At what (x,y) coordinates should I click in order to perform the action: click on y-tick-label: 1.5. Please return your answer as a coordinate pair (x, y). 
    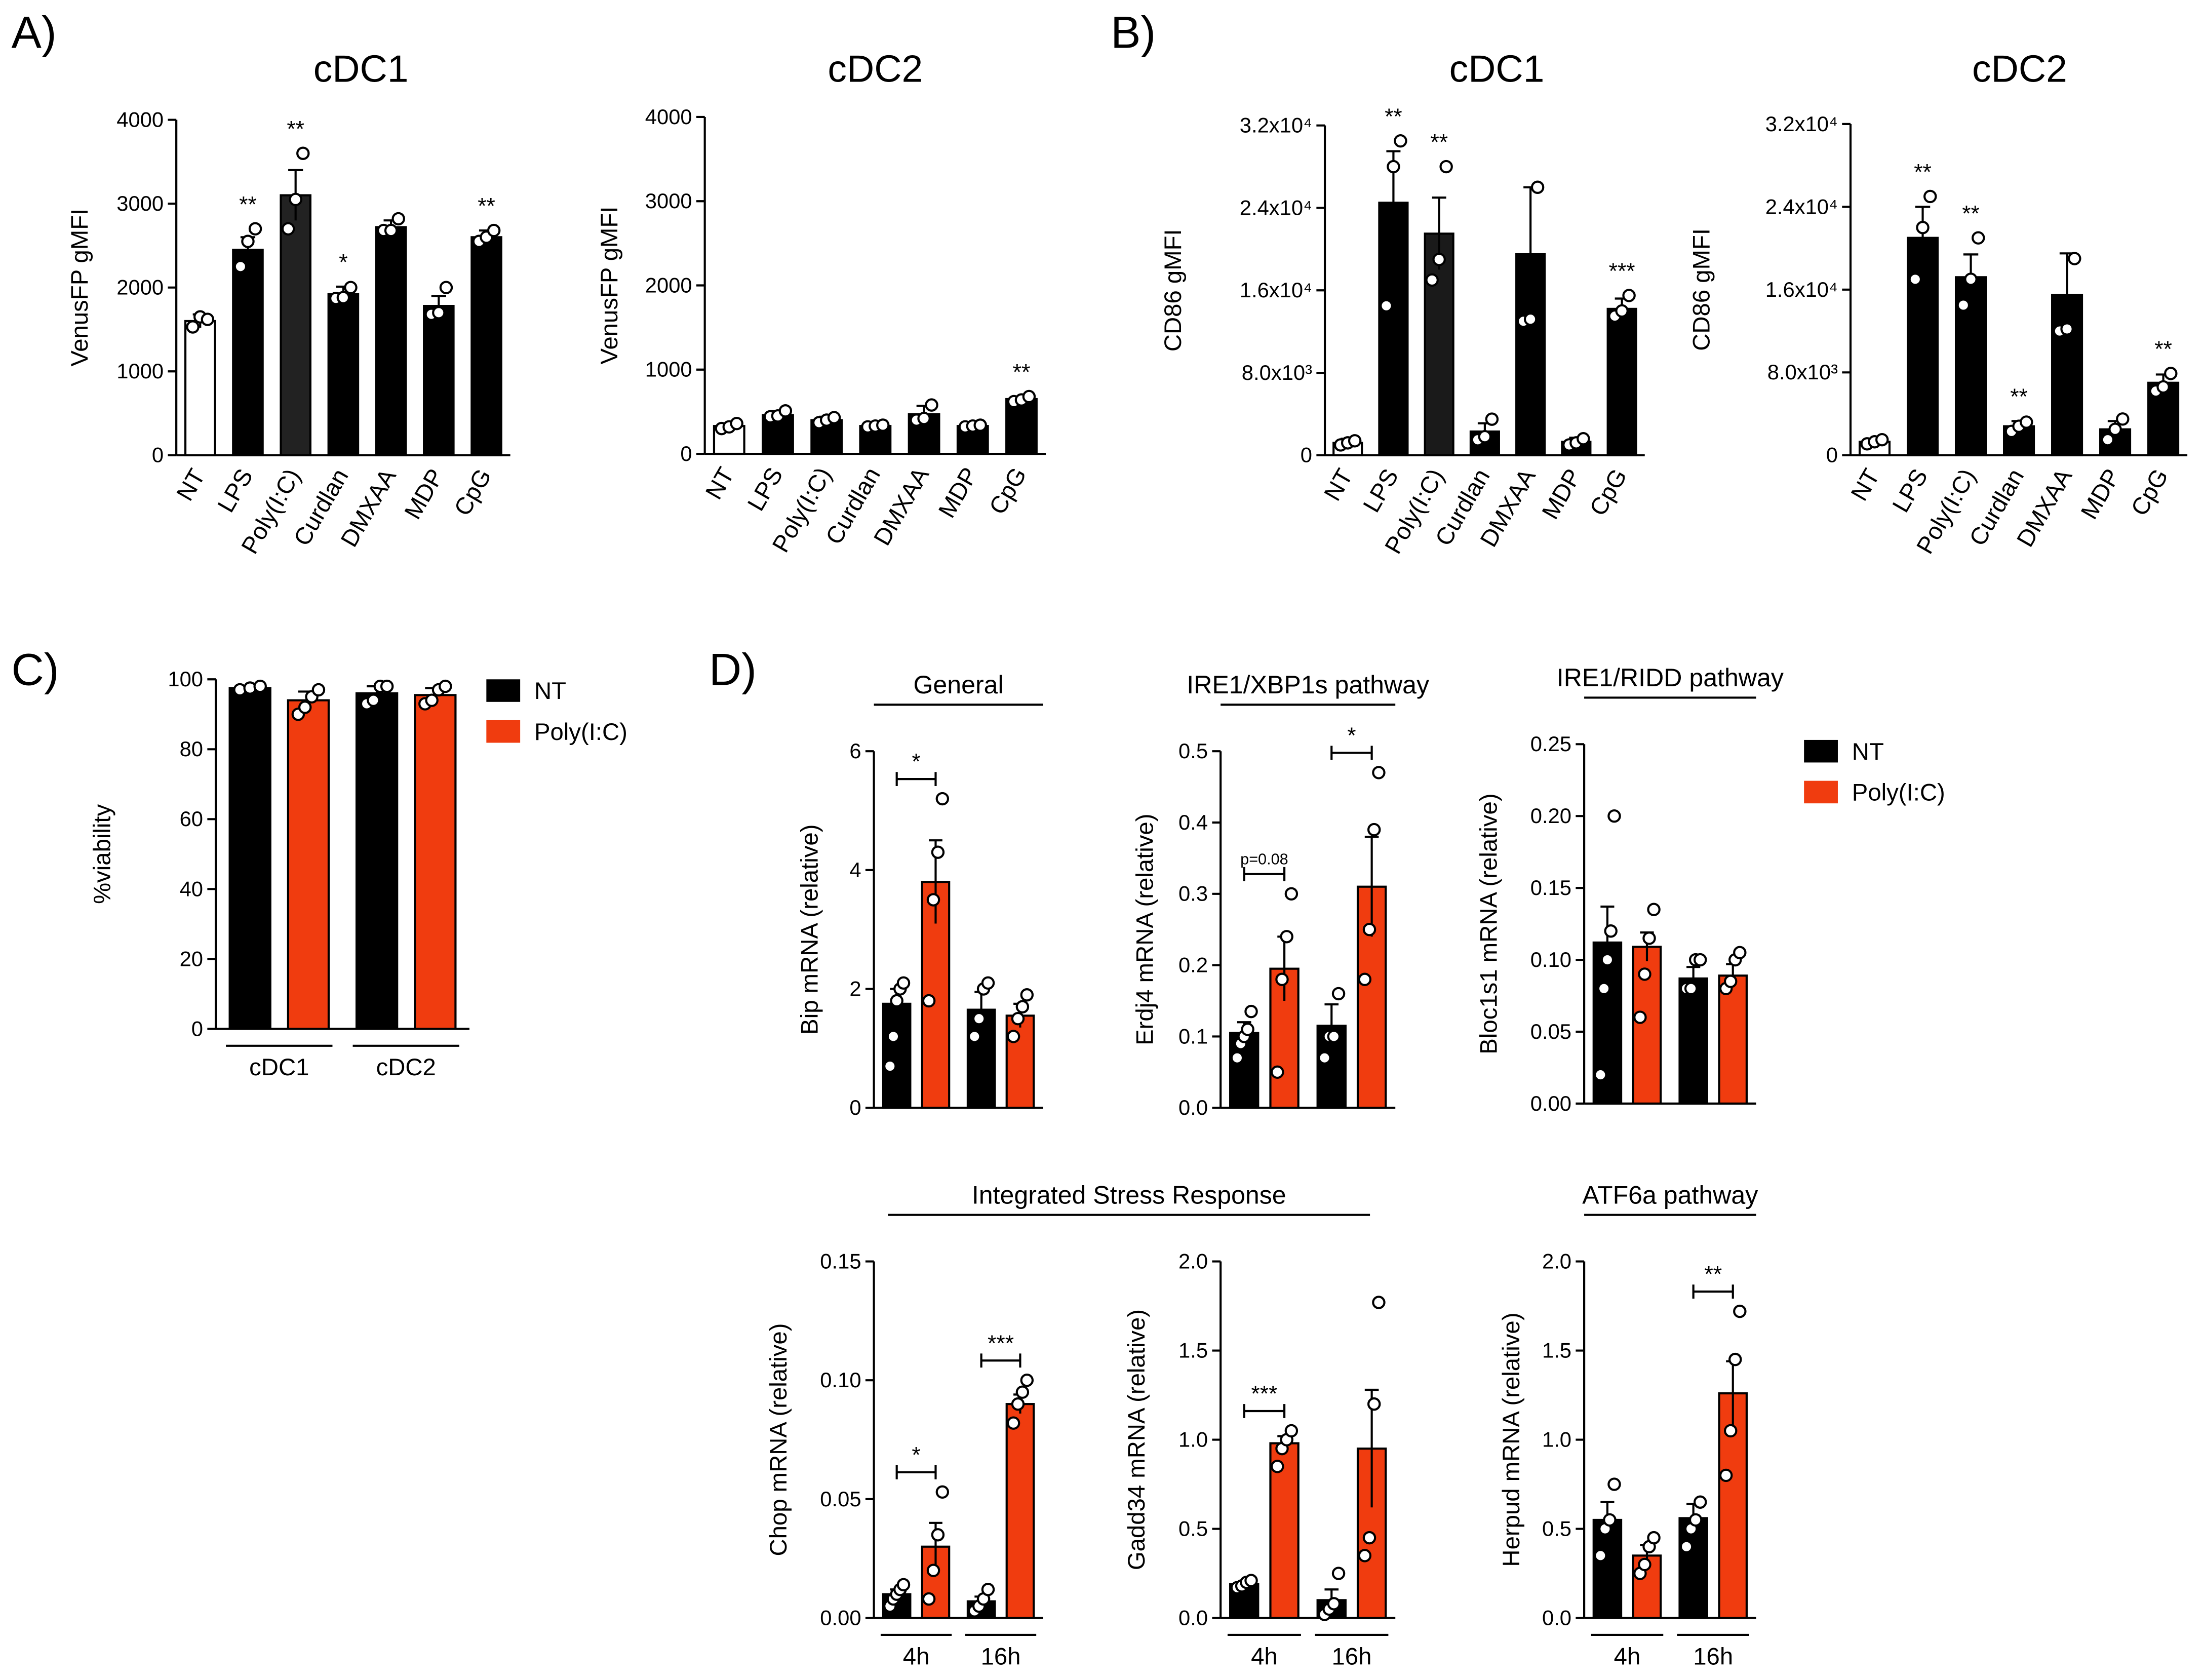
    Looking at the image, I should click on (1193, 1350).